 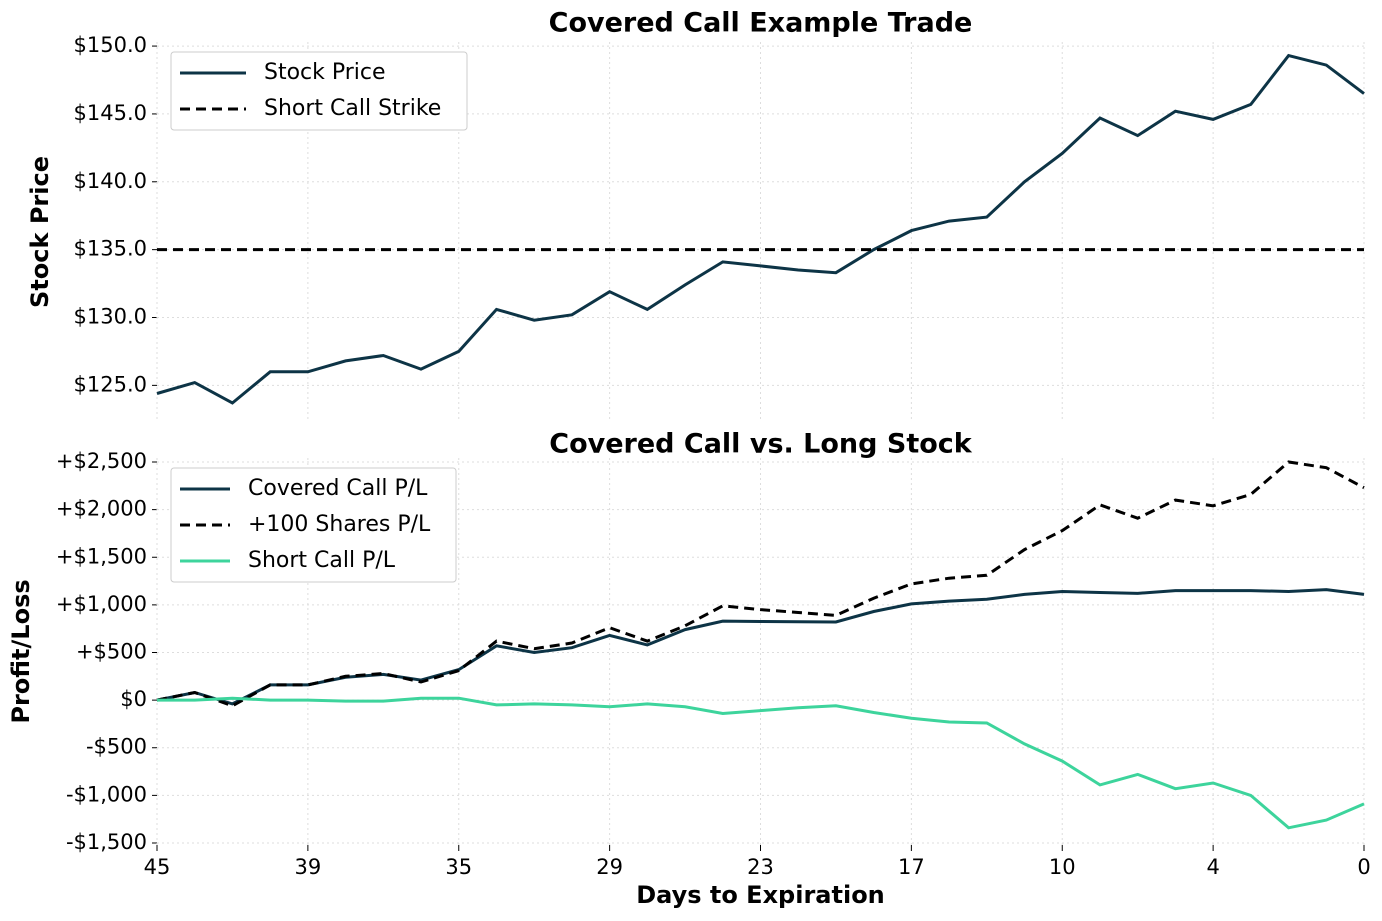 What do you see at coordinates (110, 113) in the screenshot?
I see `y-tick-label: $145.0` at bounding box center [110, 113].